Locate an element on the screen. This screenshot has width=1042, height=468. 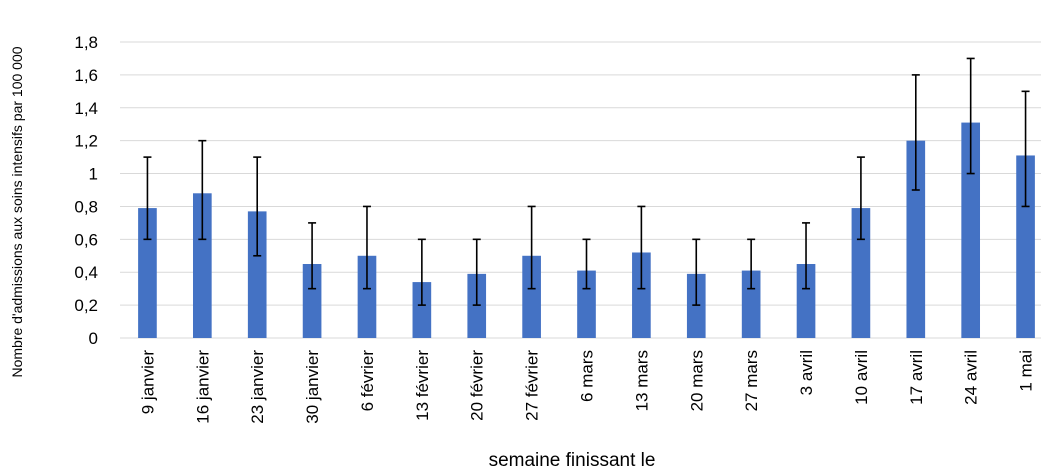
x-tick-label: 16 janvier is located at coordinates (202, 387).